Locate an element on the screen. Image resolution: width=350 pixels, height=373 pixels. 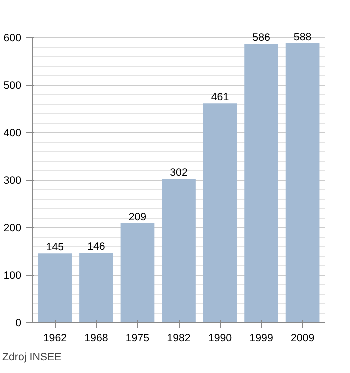
y-tick-label: 300 is located at coordinates (13, 181).